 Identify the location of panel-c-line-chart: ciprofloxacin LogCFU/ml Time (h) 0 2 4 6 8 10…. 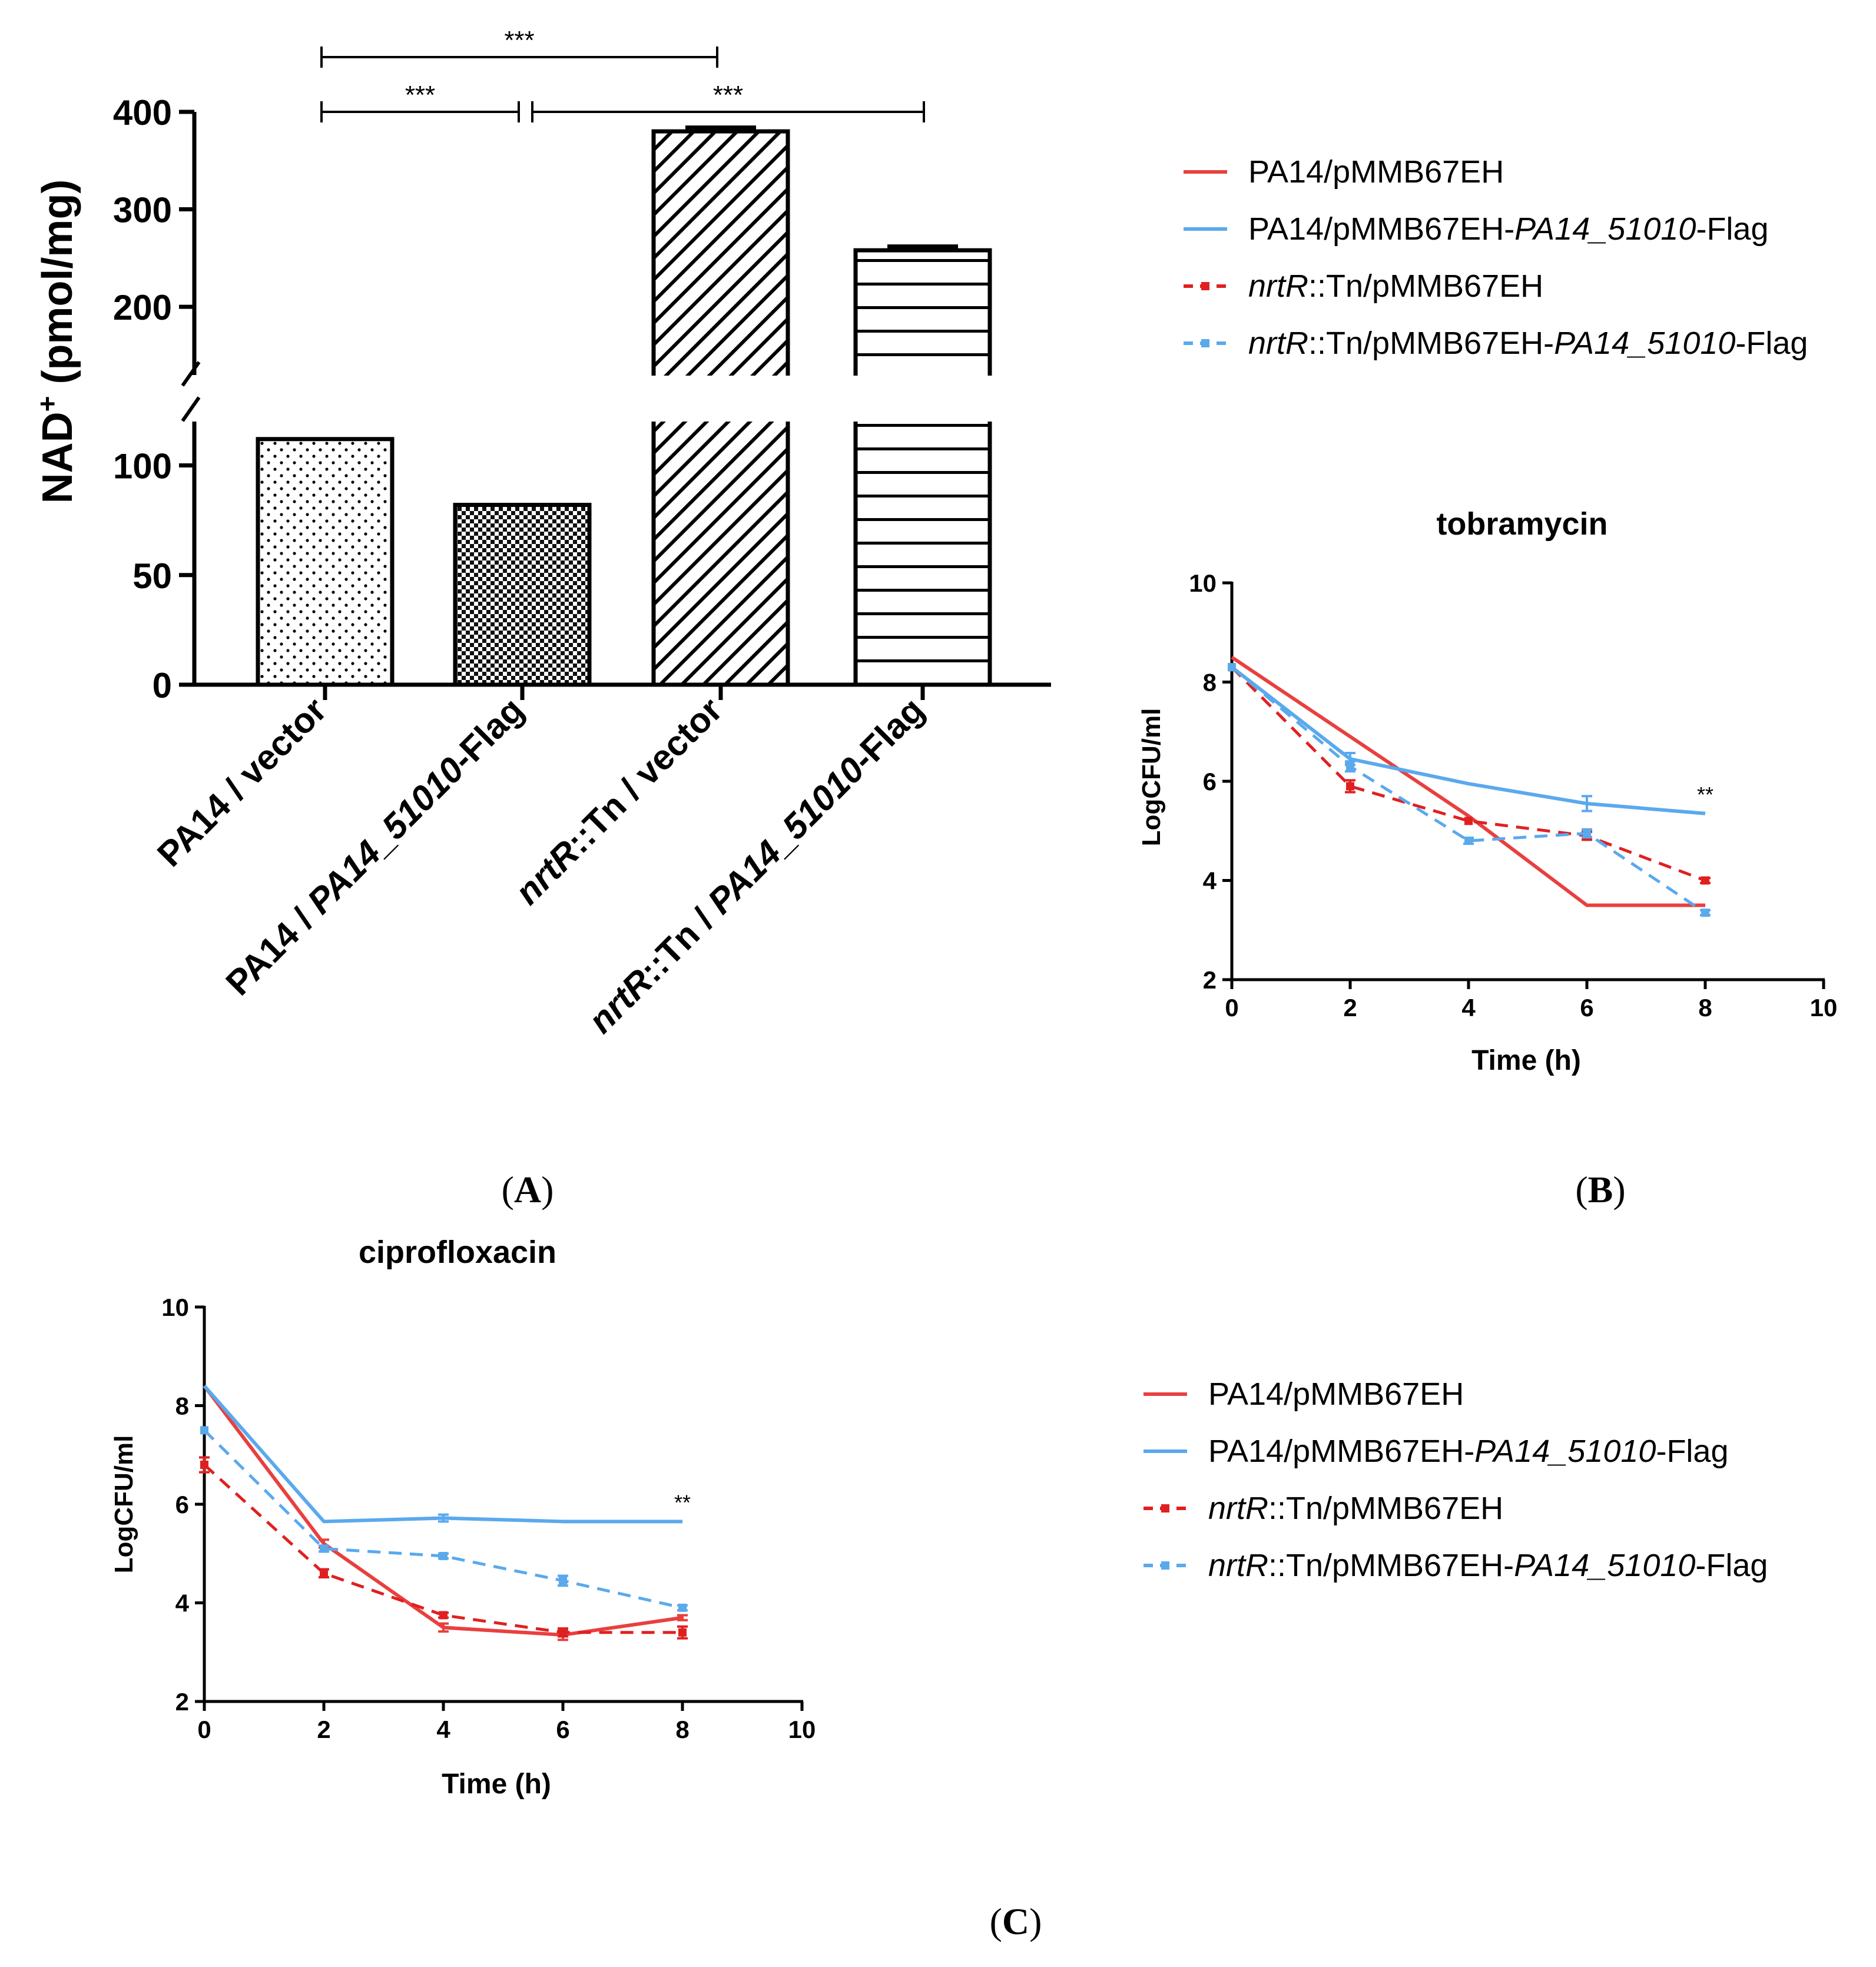
(463, 1517).